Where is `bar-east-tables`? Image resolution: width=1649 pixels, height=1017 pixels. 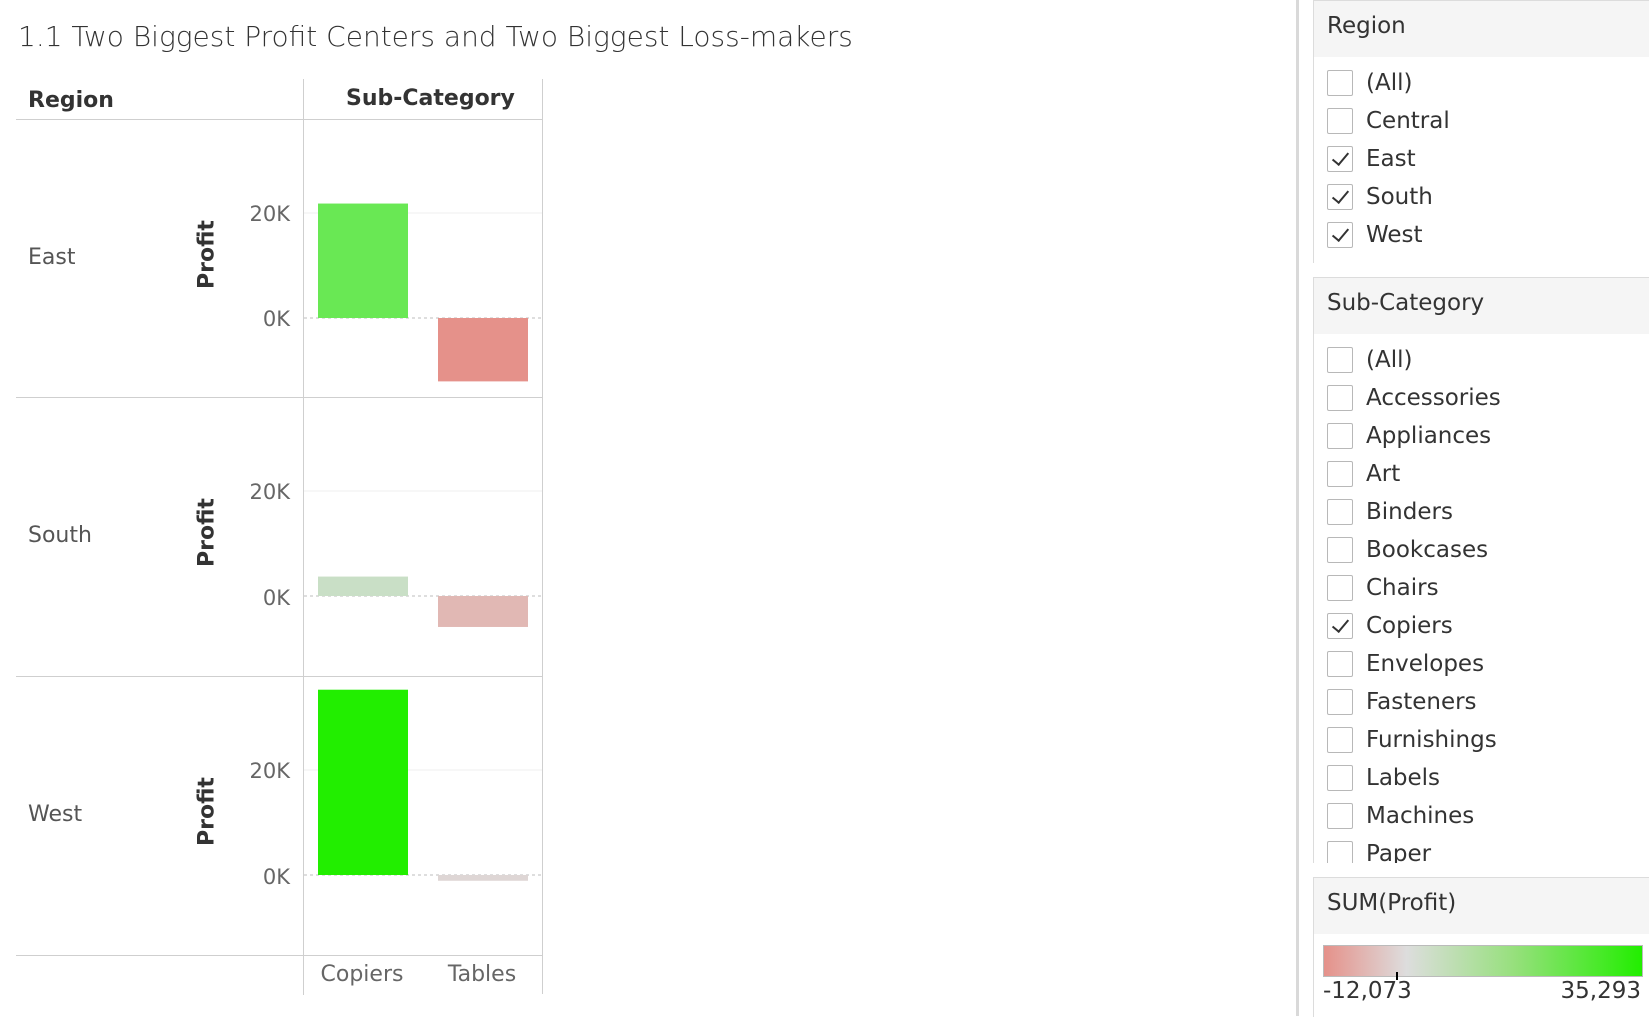
bar-east-tables is located at coordinates (483, 350).